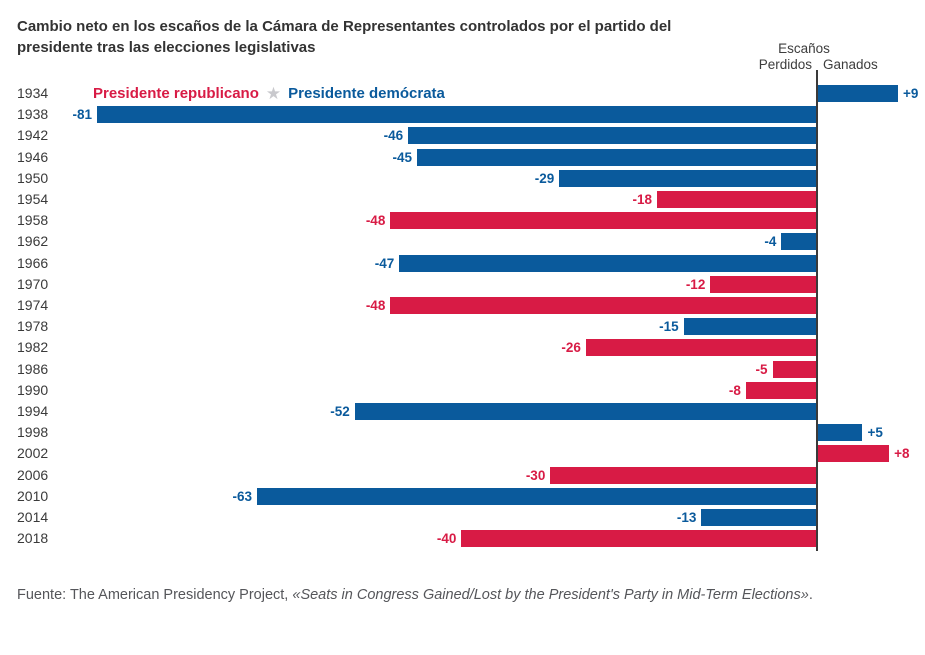 The image size is (925, 655). What do you see at coordinates (33, 326) in the screenshot?
I see `year-label: 1978` at bounding box center [33, 326].